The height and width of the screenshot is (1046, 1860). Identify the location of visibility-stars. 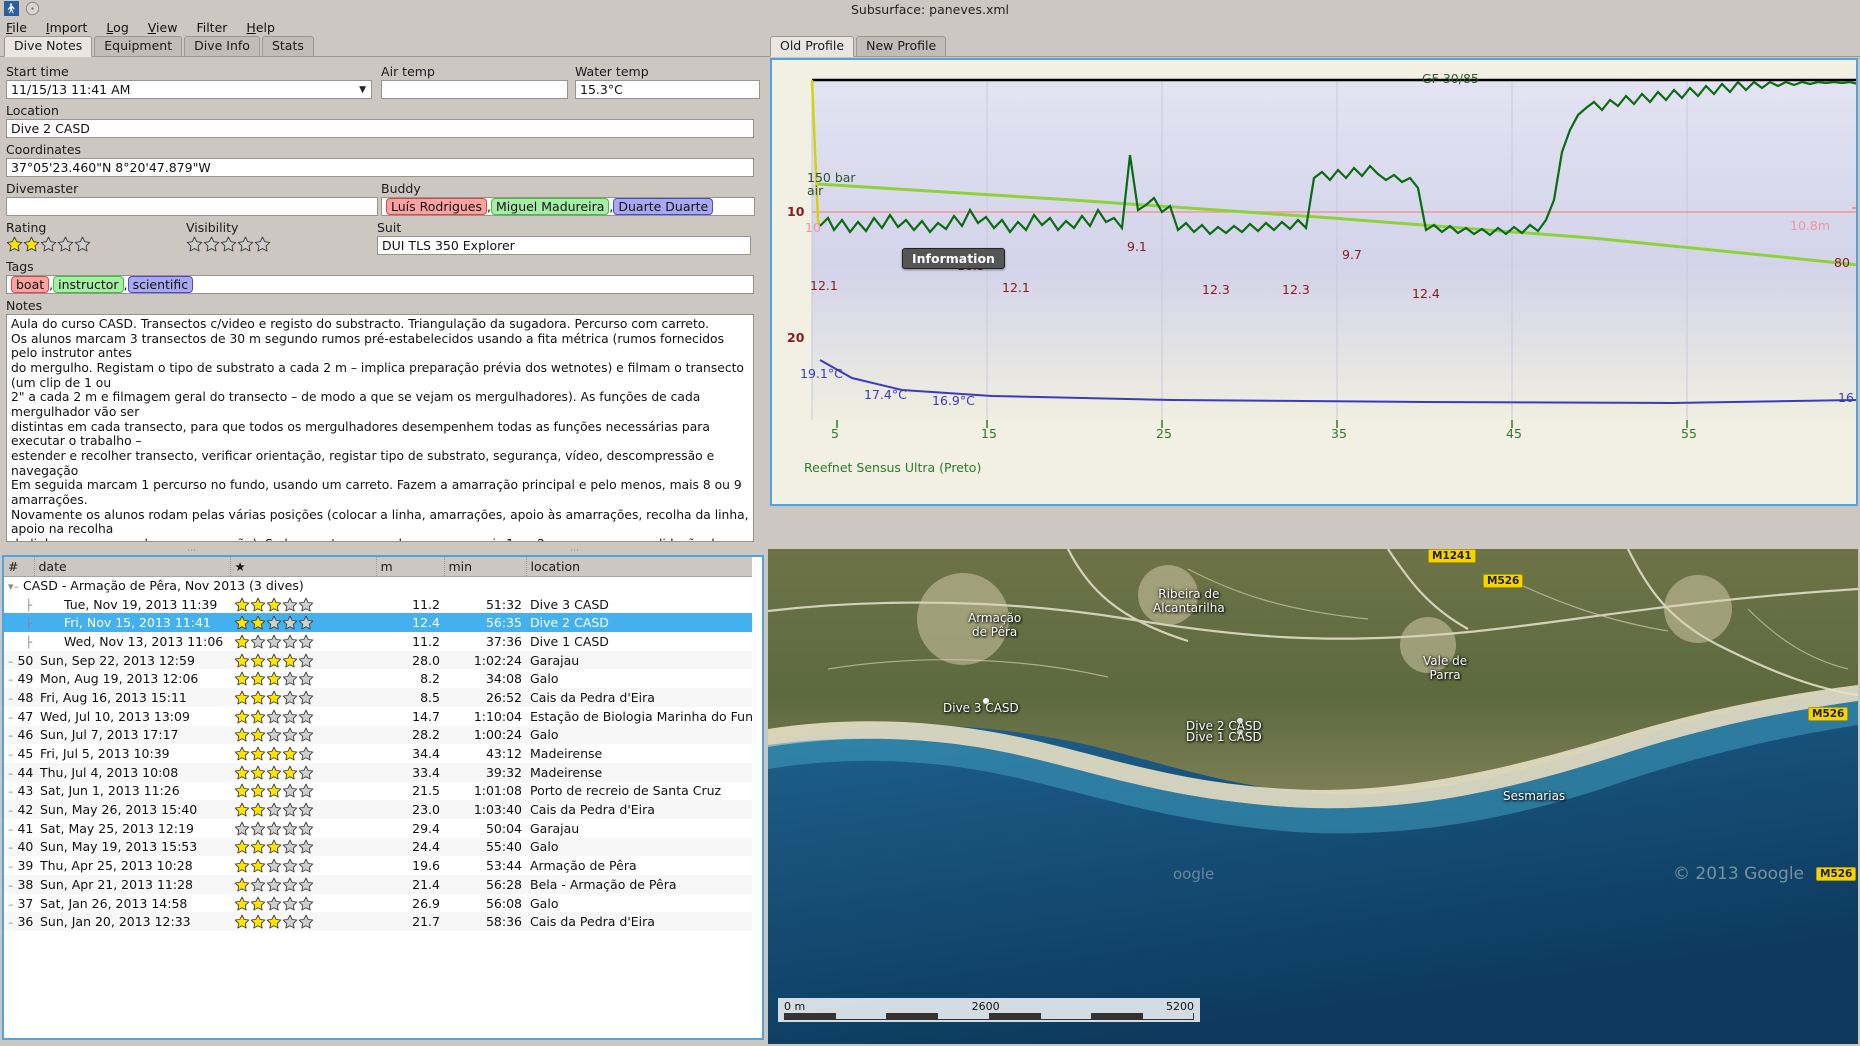
(280, 244).